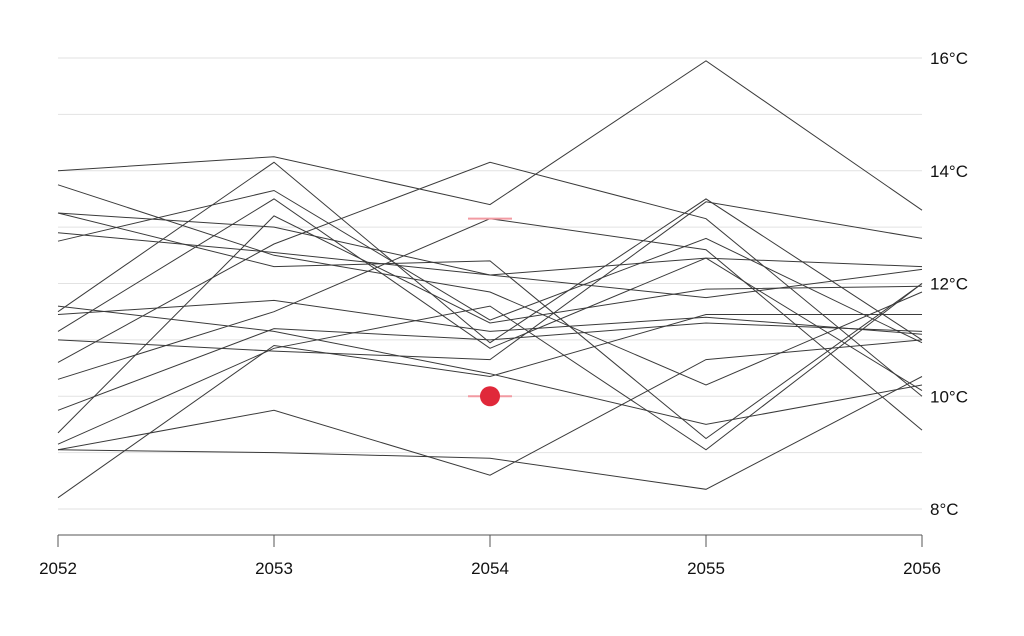  What do you see at coordinates (490, 556) in the screenshot?
I see `x-axis: 2052 2053 2054 2055 2056` at bounding box center [490, 556].